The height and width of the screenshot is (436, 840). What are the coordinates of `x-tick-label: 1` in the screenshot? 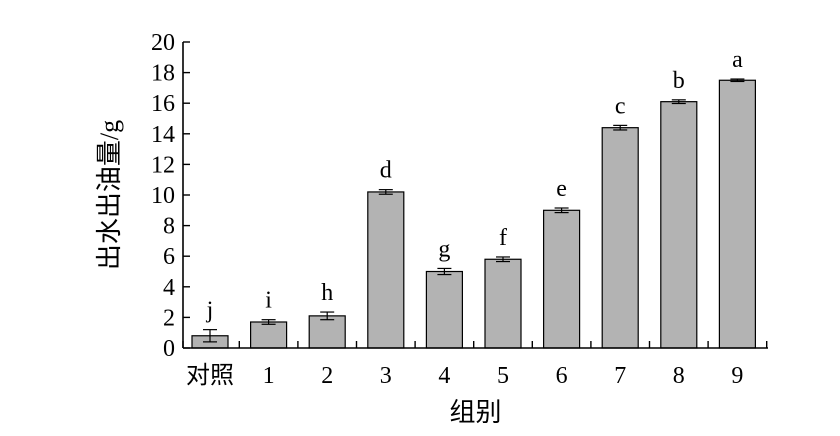 It's located at (269, 376).